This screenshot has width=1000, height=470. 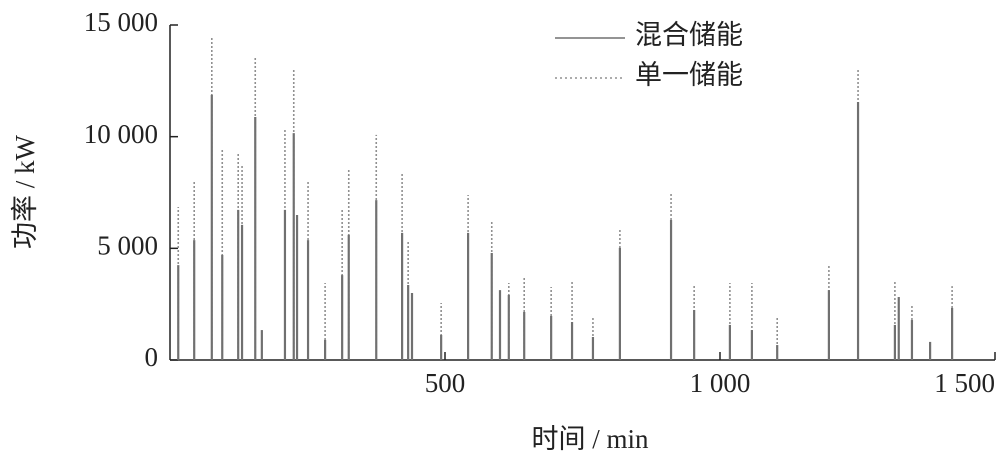 What do you see at coordinates (445, 383) in the screenshot?
I see `x-tick-label: 500` at bounding box center [445, 383].